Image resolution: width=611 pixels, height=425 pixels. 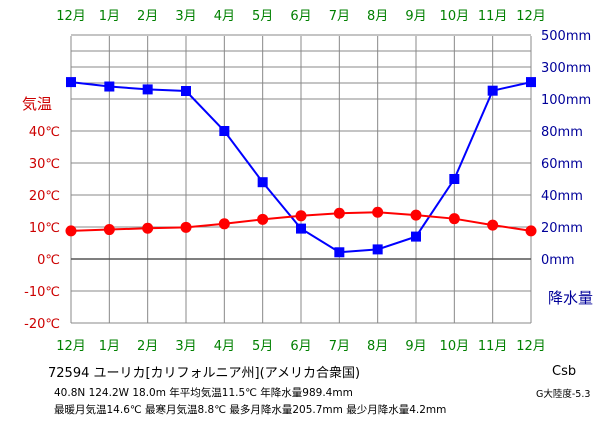 I want to click on month-label-top: 9月, so click(x=415, y=16).